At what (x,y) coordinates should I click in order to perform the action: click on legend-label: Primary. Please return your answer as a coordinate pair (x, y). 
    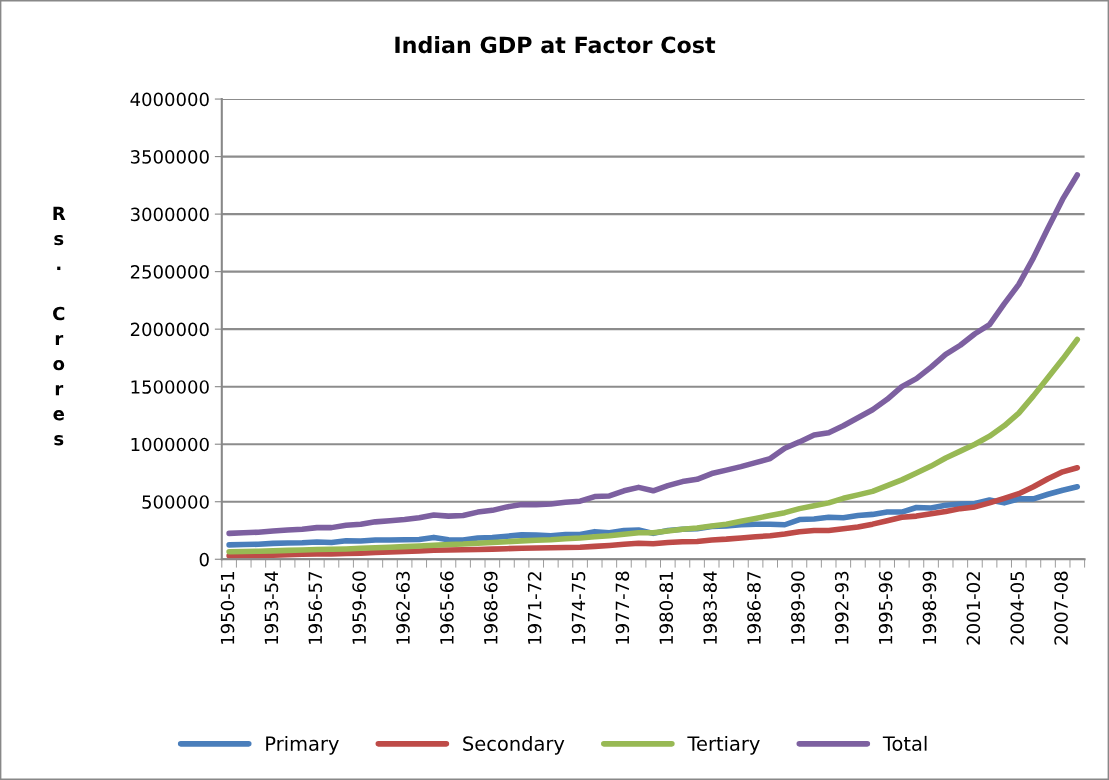
    Looking at the image, I should click on (302, 745).